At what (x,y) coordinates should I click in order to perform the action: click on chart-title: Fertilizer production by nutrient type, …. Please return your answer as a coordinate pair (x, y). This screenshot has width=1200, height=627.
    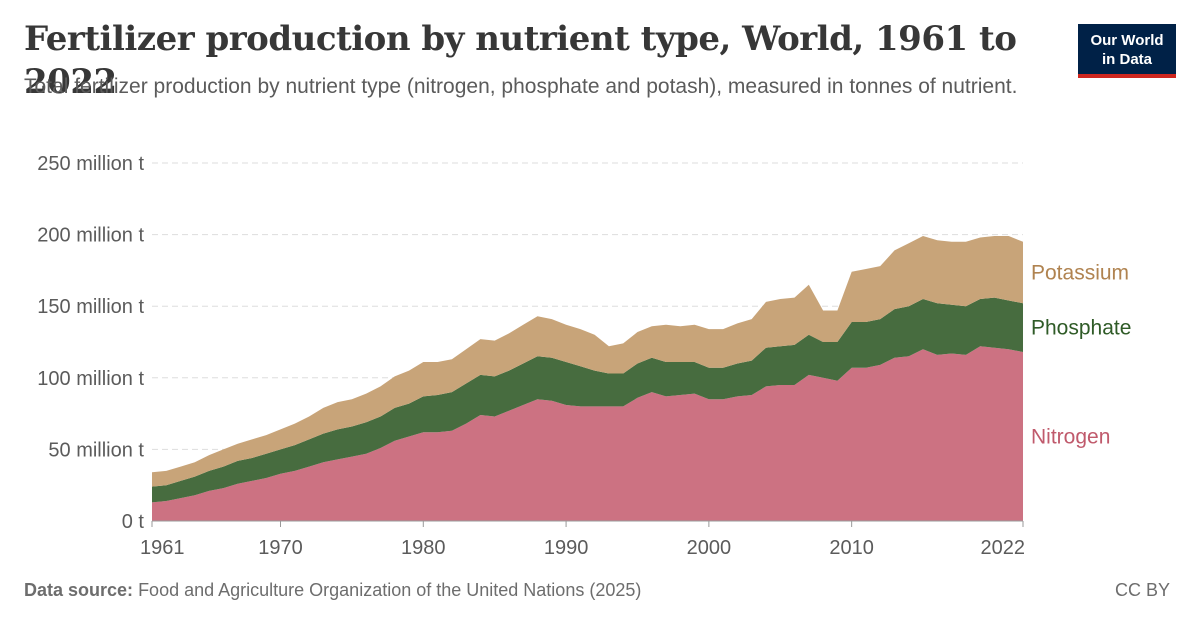
    Looking at the image, I should click on (520, 60).